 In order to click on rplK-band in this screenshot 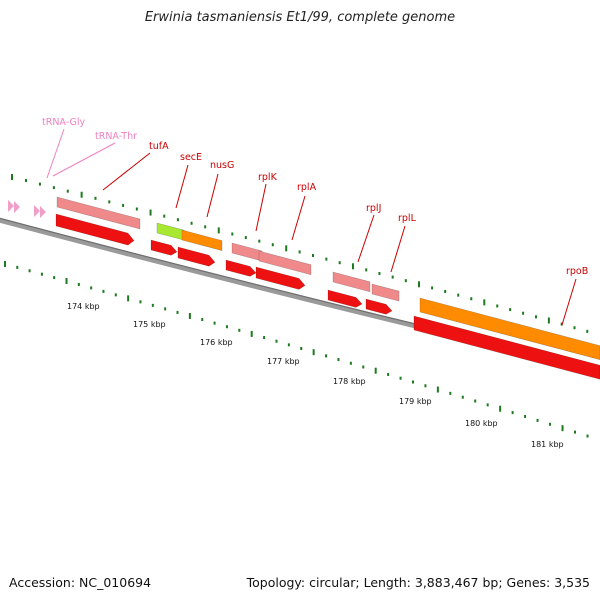, I will do `click(247, 252)`.